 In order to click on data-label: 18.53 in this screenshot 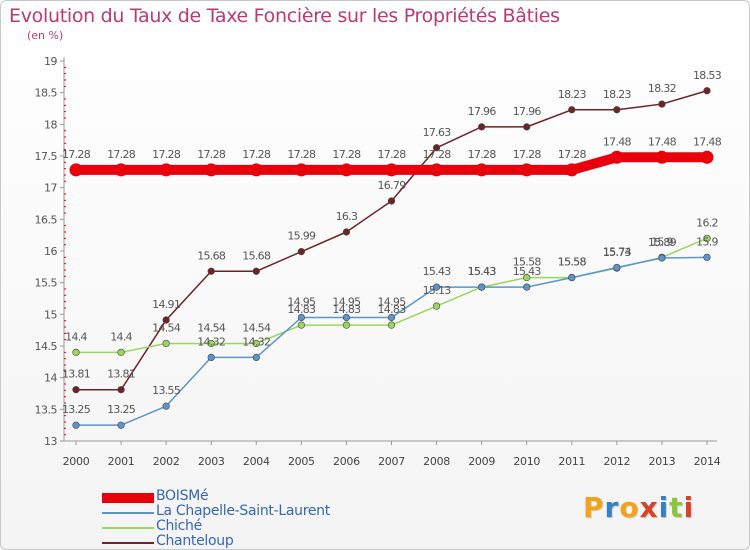, I will do `click(707, 75)`.